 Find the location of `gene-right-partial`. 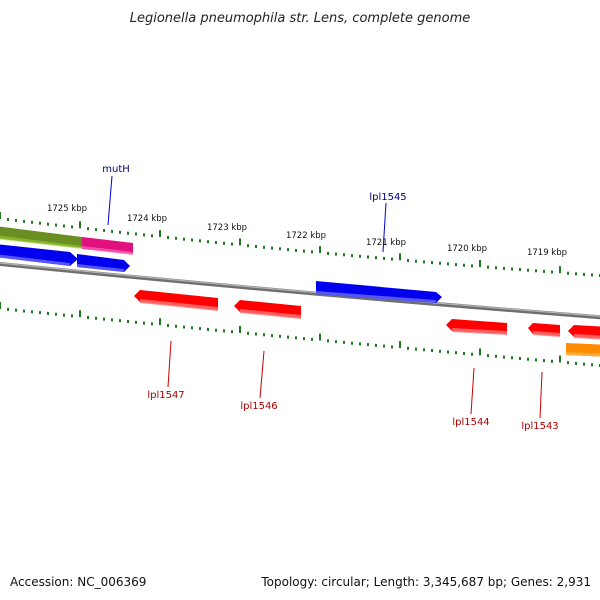

gene-right-partial is located at coordinates (584, 332).